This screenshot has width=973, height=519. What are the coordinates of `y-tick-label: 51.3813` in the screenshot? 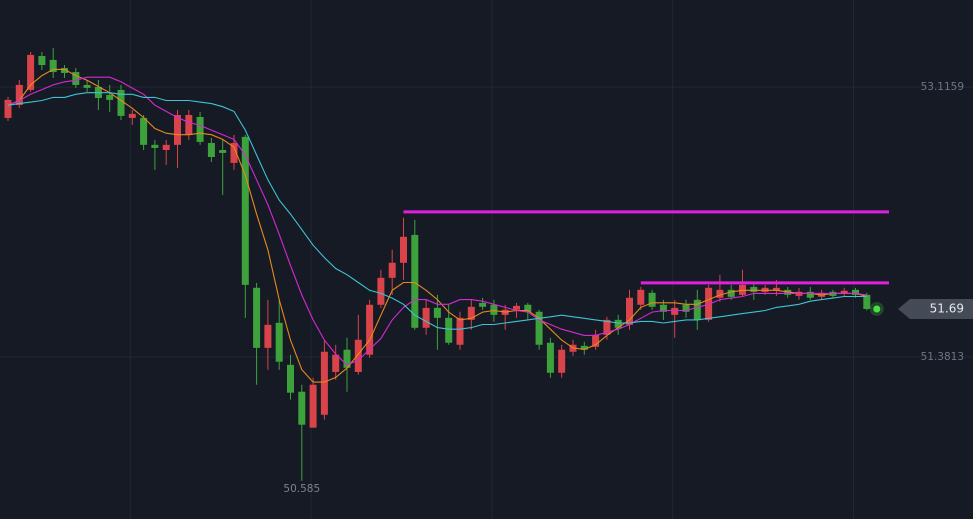 It's located at (942, 357).